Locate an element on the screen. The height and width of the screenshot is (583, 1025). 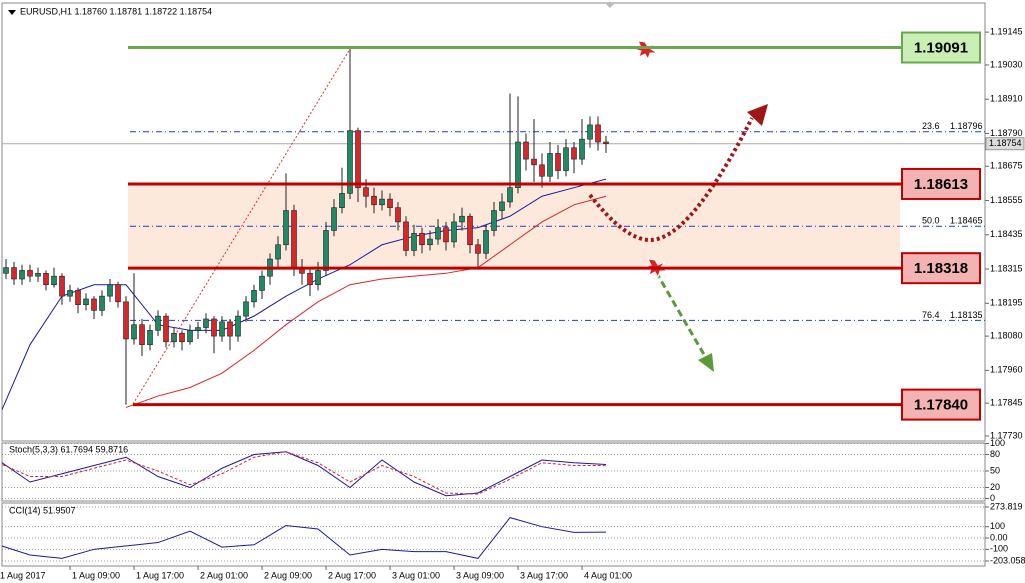
y-tick-label: 1.18675 is located at coordinates (1006, 166).